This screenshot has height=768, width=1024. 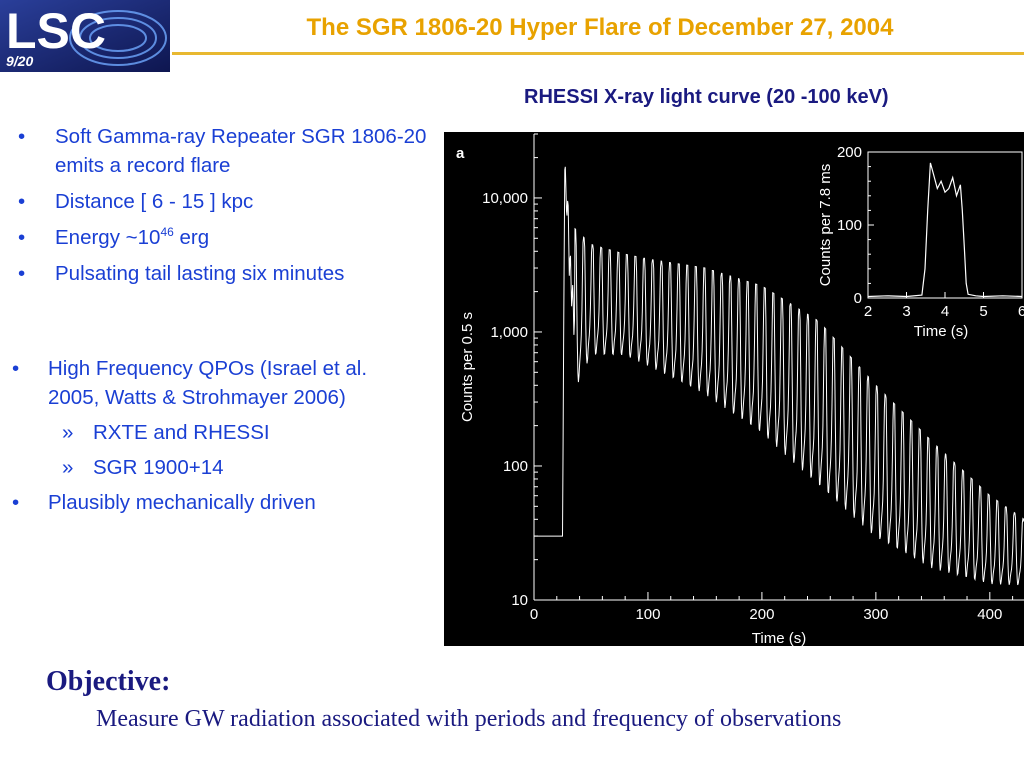 What do you see at coordinates (761, 614) in the screenshot?
I see `x-tick-label: 200` at bounding box center [761, 614].